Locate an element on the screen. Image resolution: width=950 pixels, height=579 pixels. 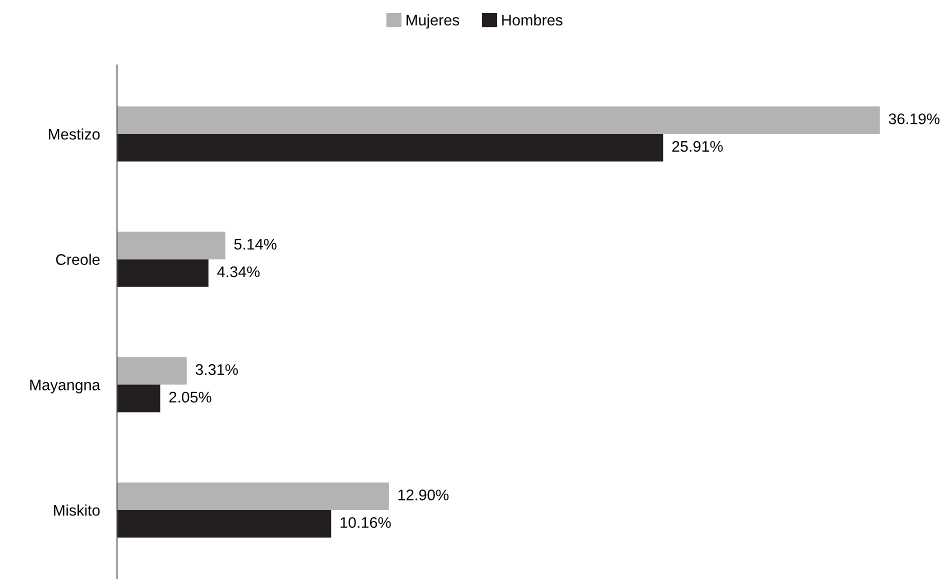
y-tick-label: Mayangna is located at coordinates (65, 387).